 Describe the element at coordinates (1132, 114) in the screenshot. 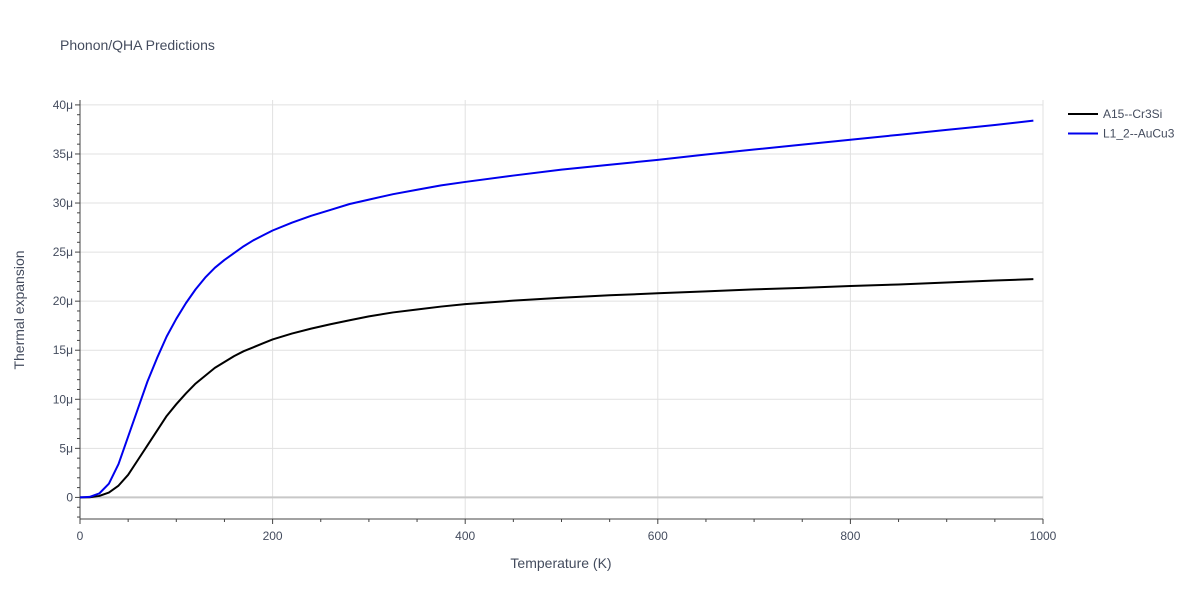

I see `legend-label: A15--Cr3Si` at that location.